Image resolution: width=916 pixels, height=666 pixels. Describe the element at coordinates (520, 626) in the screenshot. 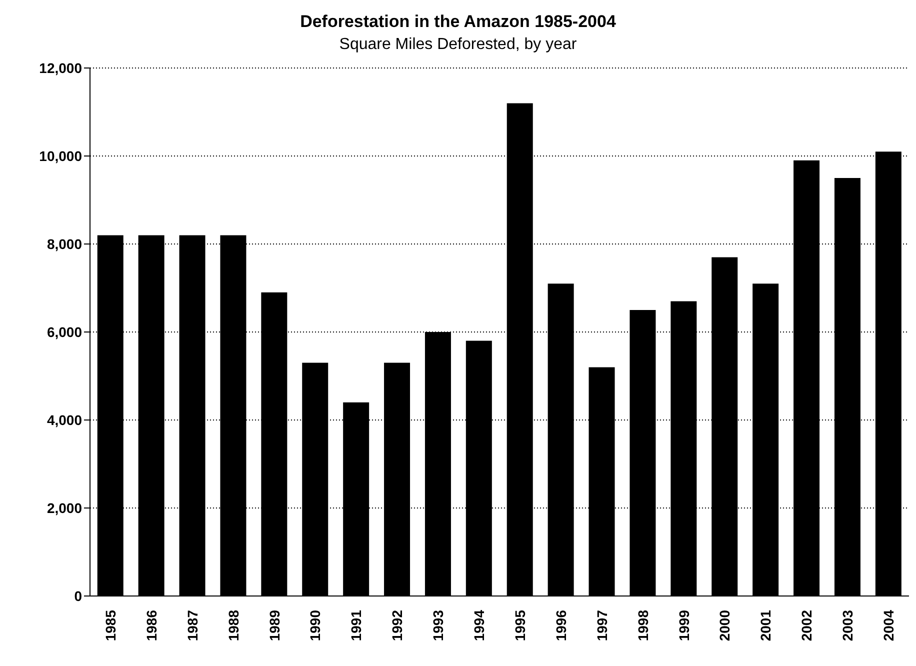

I see `x-tick-label: 1995` at that location.